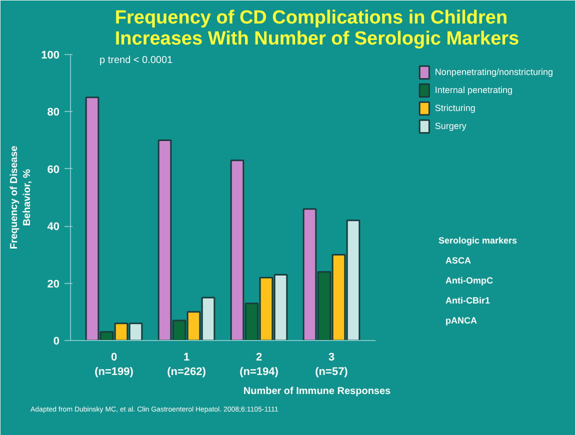 The image size is (575, 435). Describe the element at coordinates (493, 72) in the screenshot. I see `legend-label: Nonpenetrating/nonstricturing` at that location.